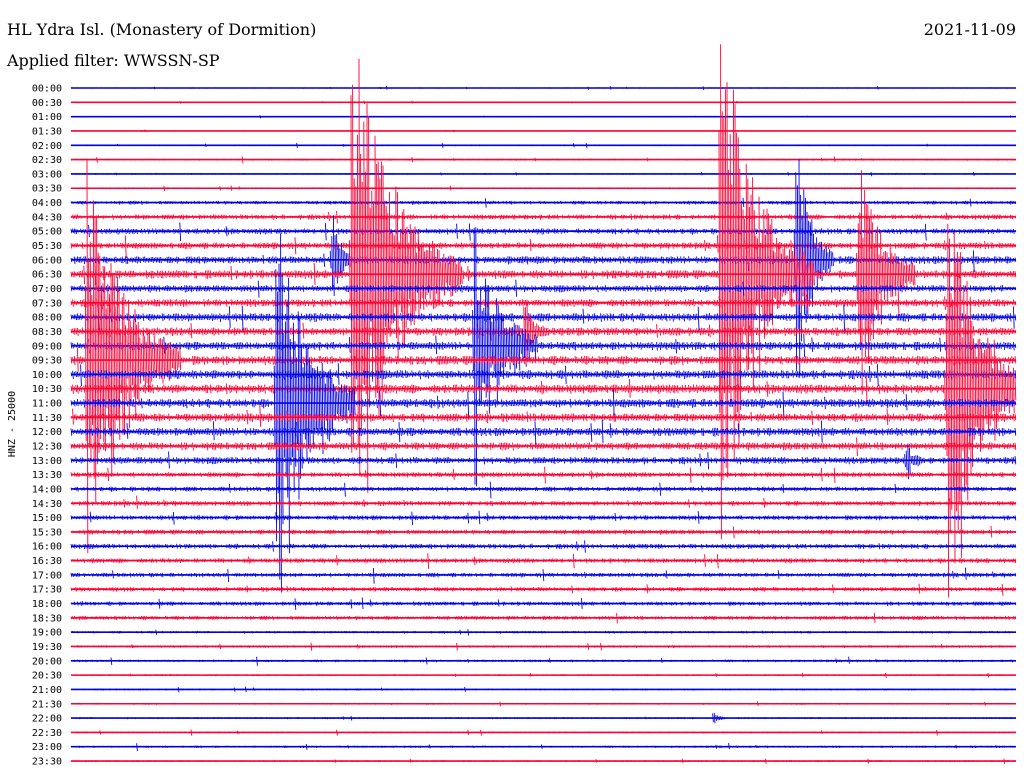  I want to click on station-title: HL Ydra Isl. (Monastery of Dormition), so click(162, 29).